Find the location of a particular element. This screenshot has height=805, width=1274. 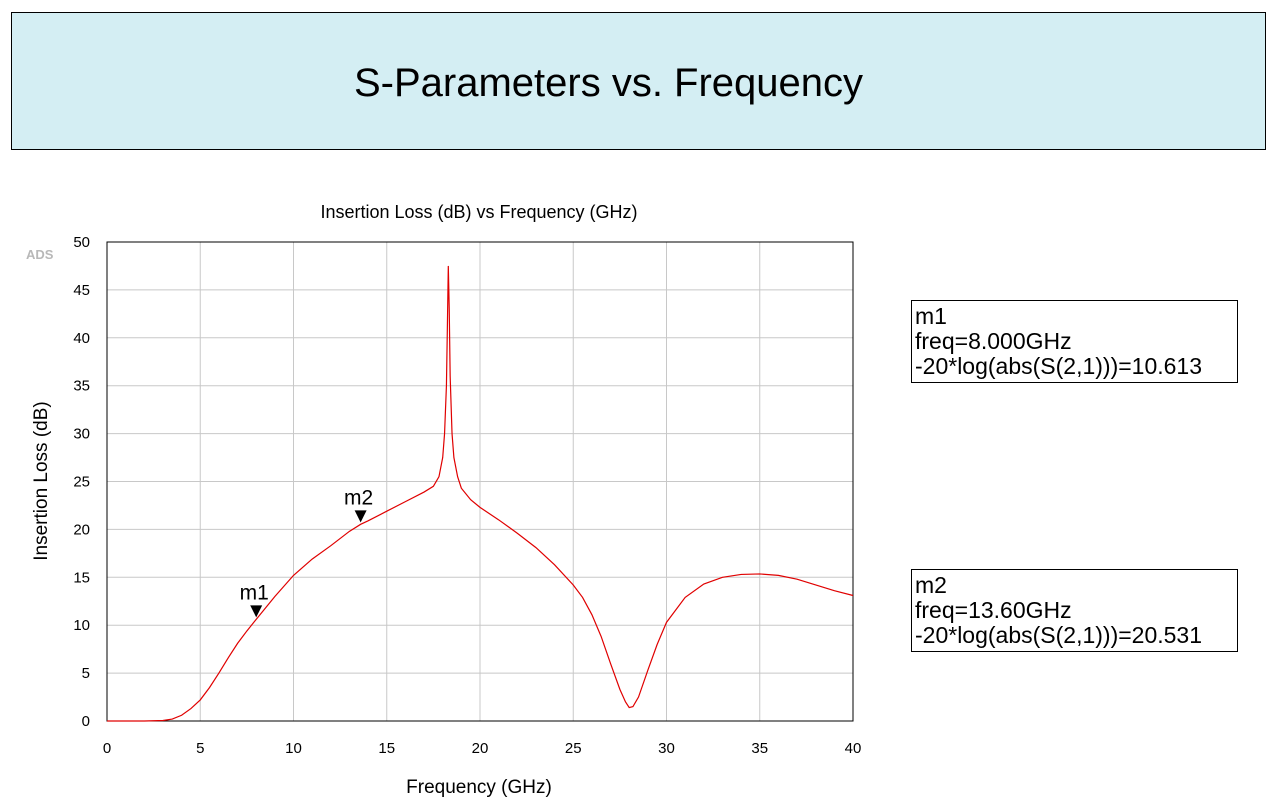

marker-m1-value: -20*log(abs(S(2,1)))=10.613 is located at coordinates (1059, 366).